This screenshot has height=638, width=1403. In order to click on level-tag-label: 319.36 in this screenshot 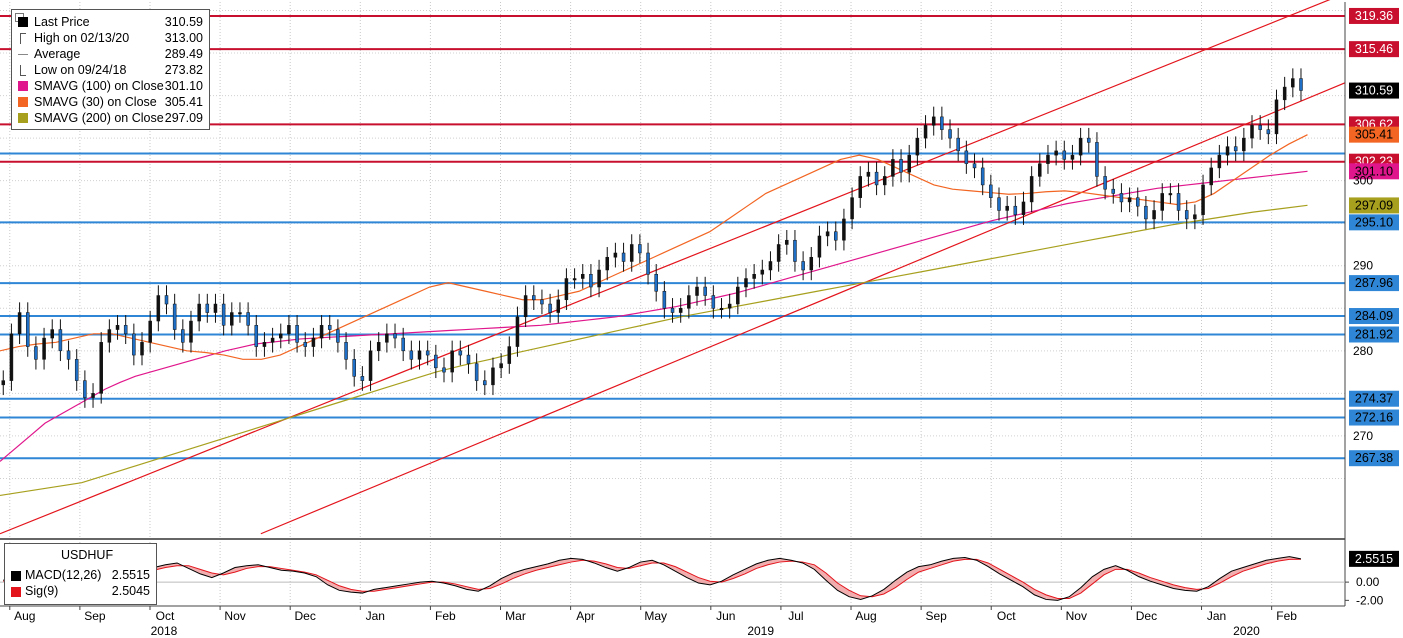, I will do `click(1374, 16)`.